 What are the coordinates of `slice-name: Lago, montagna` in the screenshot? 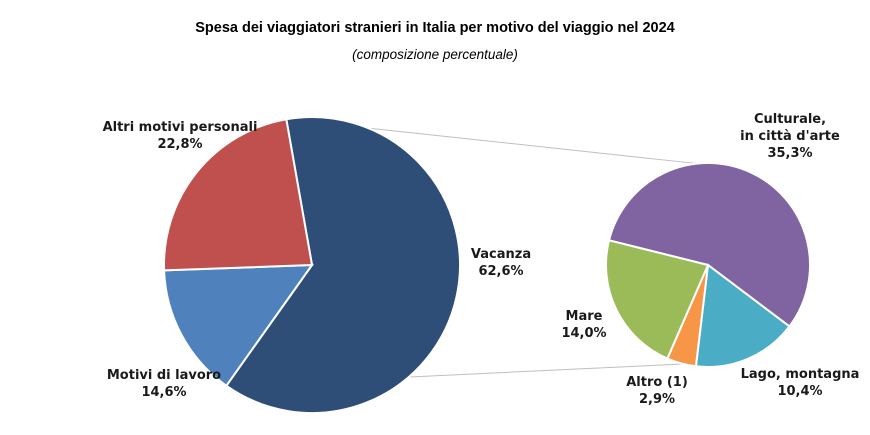 It's located at (800, 374).